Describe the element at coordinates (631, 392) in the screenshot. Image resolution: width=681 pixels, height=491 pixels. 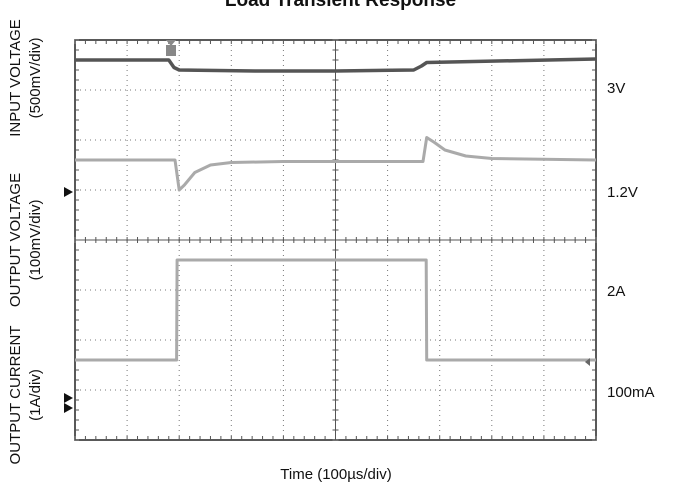
I see `level-label-100ma: 100mA` at that location.